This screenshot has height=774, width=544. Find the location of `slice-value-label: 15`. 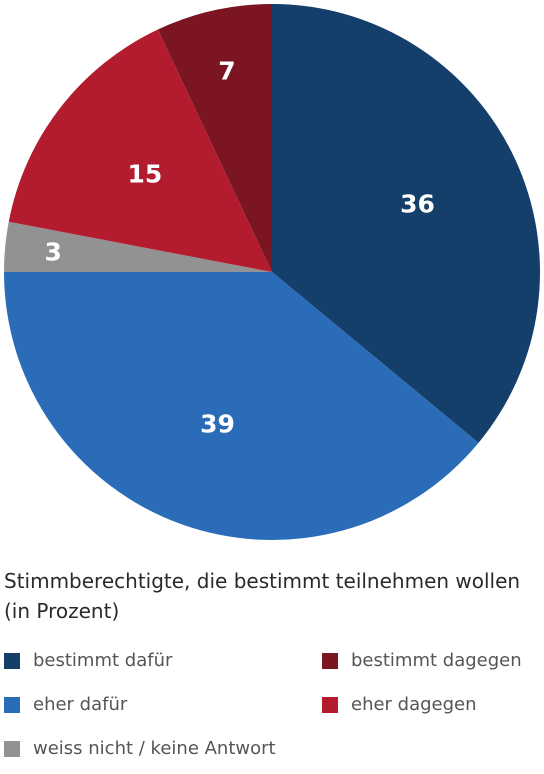

slice-value-label: 15 is located at coordinates (145, 173).